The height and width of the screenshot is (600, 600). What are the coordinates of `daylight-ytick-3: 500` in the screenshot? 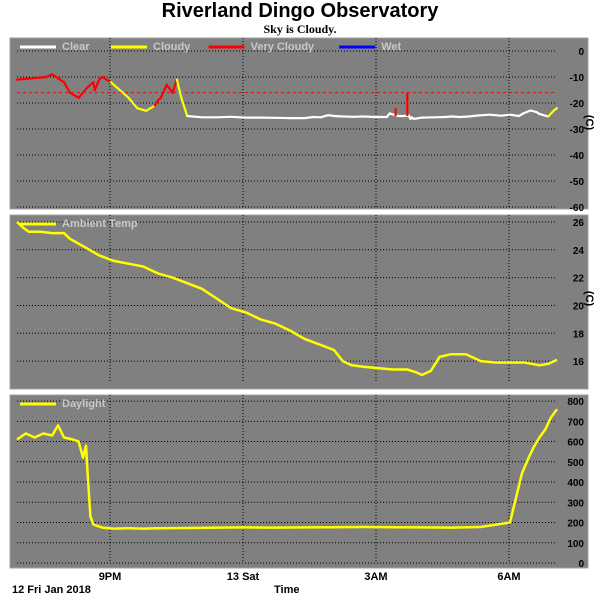 It's located at (575, 463).